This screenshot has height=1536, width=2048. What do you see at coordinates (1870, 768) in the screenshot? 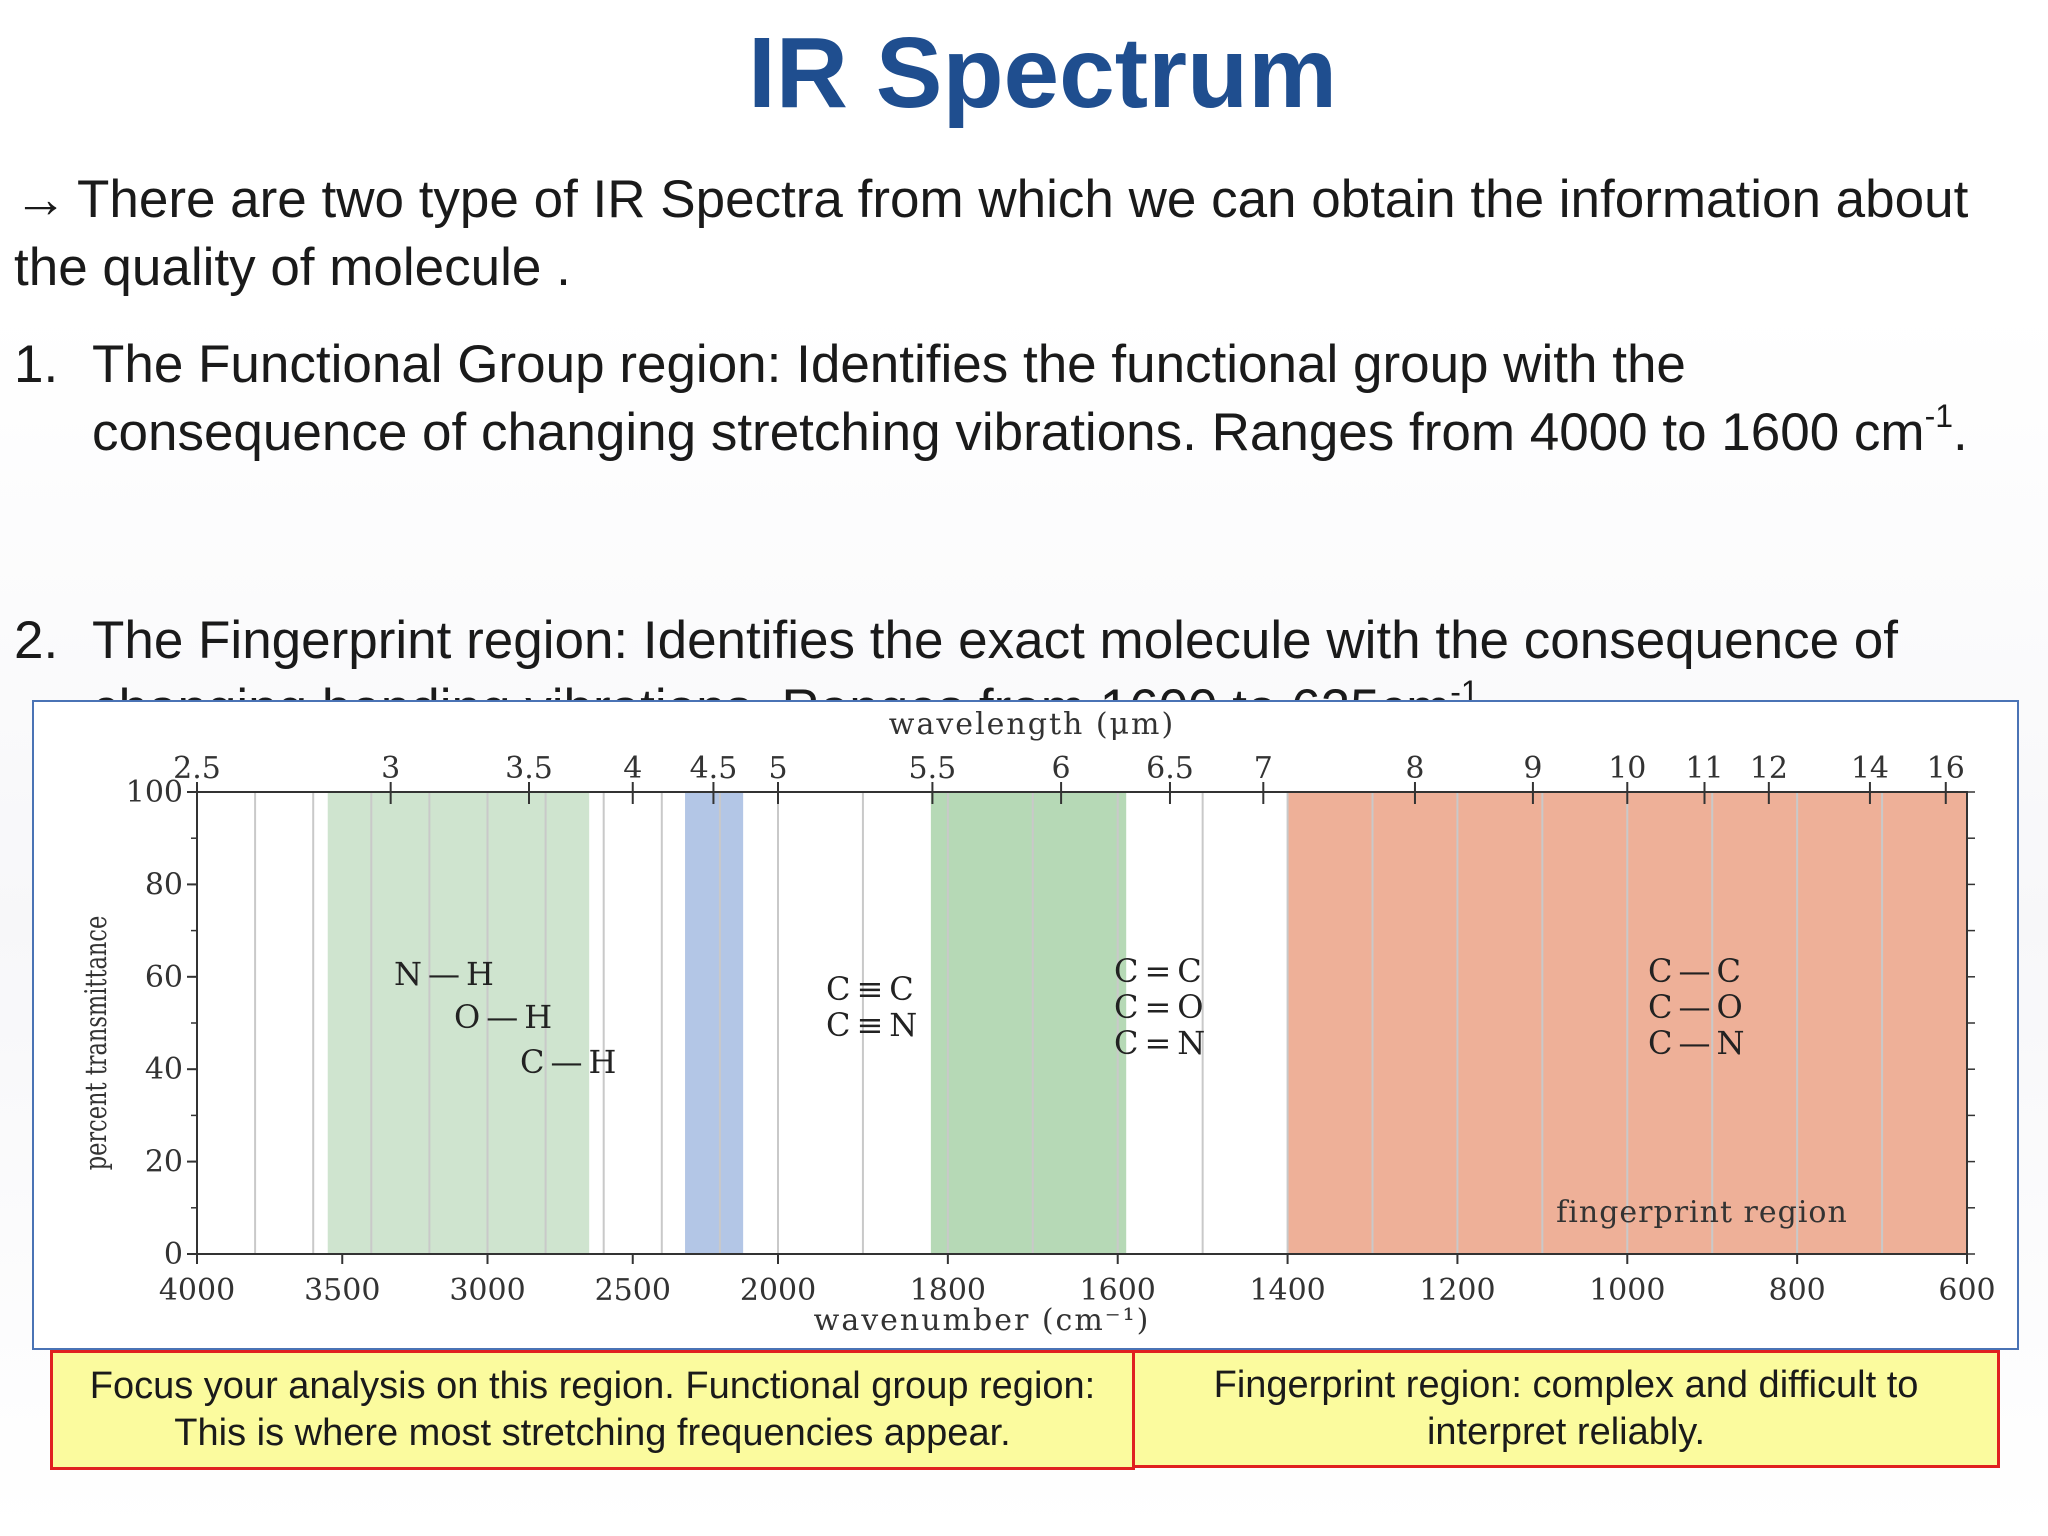
I see `top-tick-label: 14` at bounding box center [1870, 768].